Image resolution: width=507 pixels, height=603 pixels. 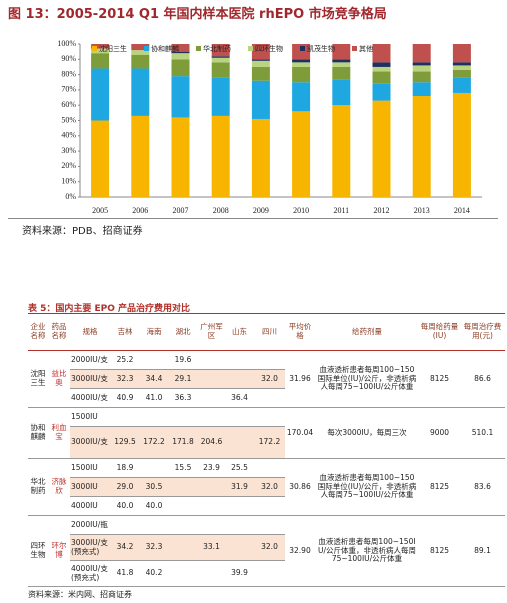 What do you see at coordinates (165, 48) in the screenshot?
I see `legend-label: 协和麒麟` at bounding box center [165, 48].